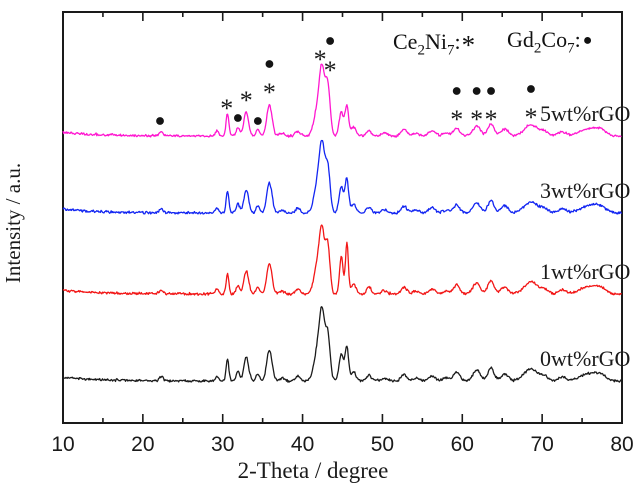  Describe the element at coordinates (537, 48) in the screenshot. I see `legend-gd2co7-sub1: 2` at that location.